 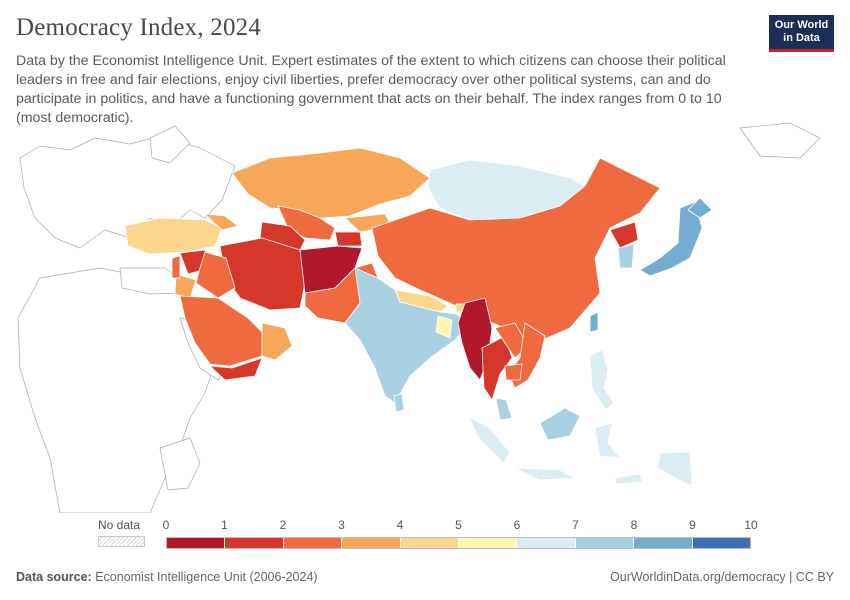 What do you see at coordinates (277, 341) in the screenshot?
I see `region-oman-uae` at bounding box center [277, 341].